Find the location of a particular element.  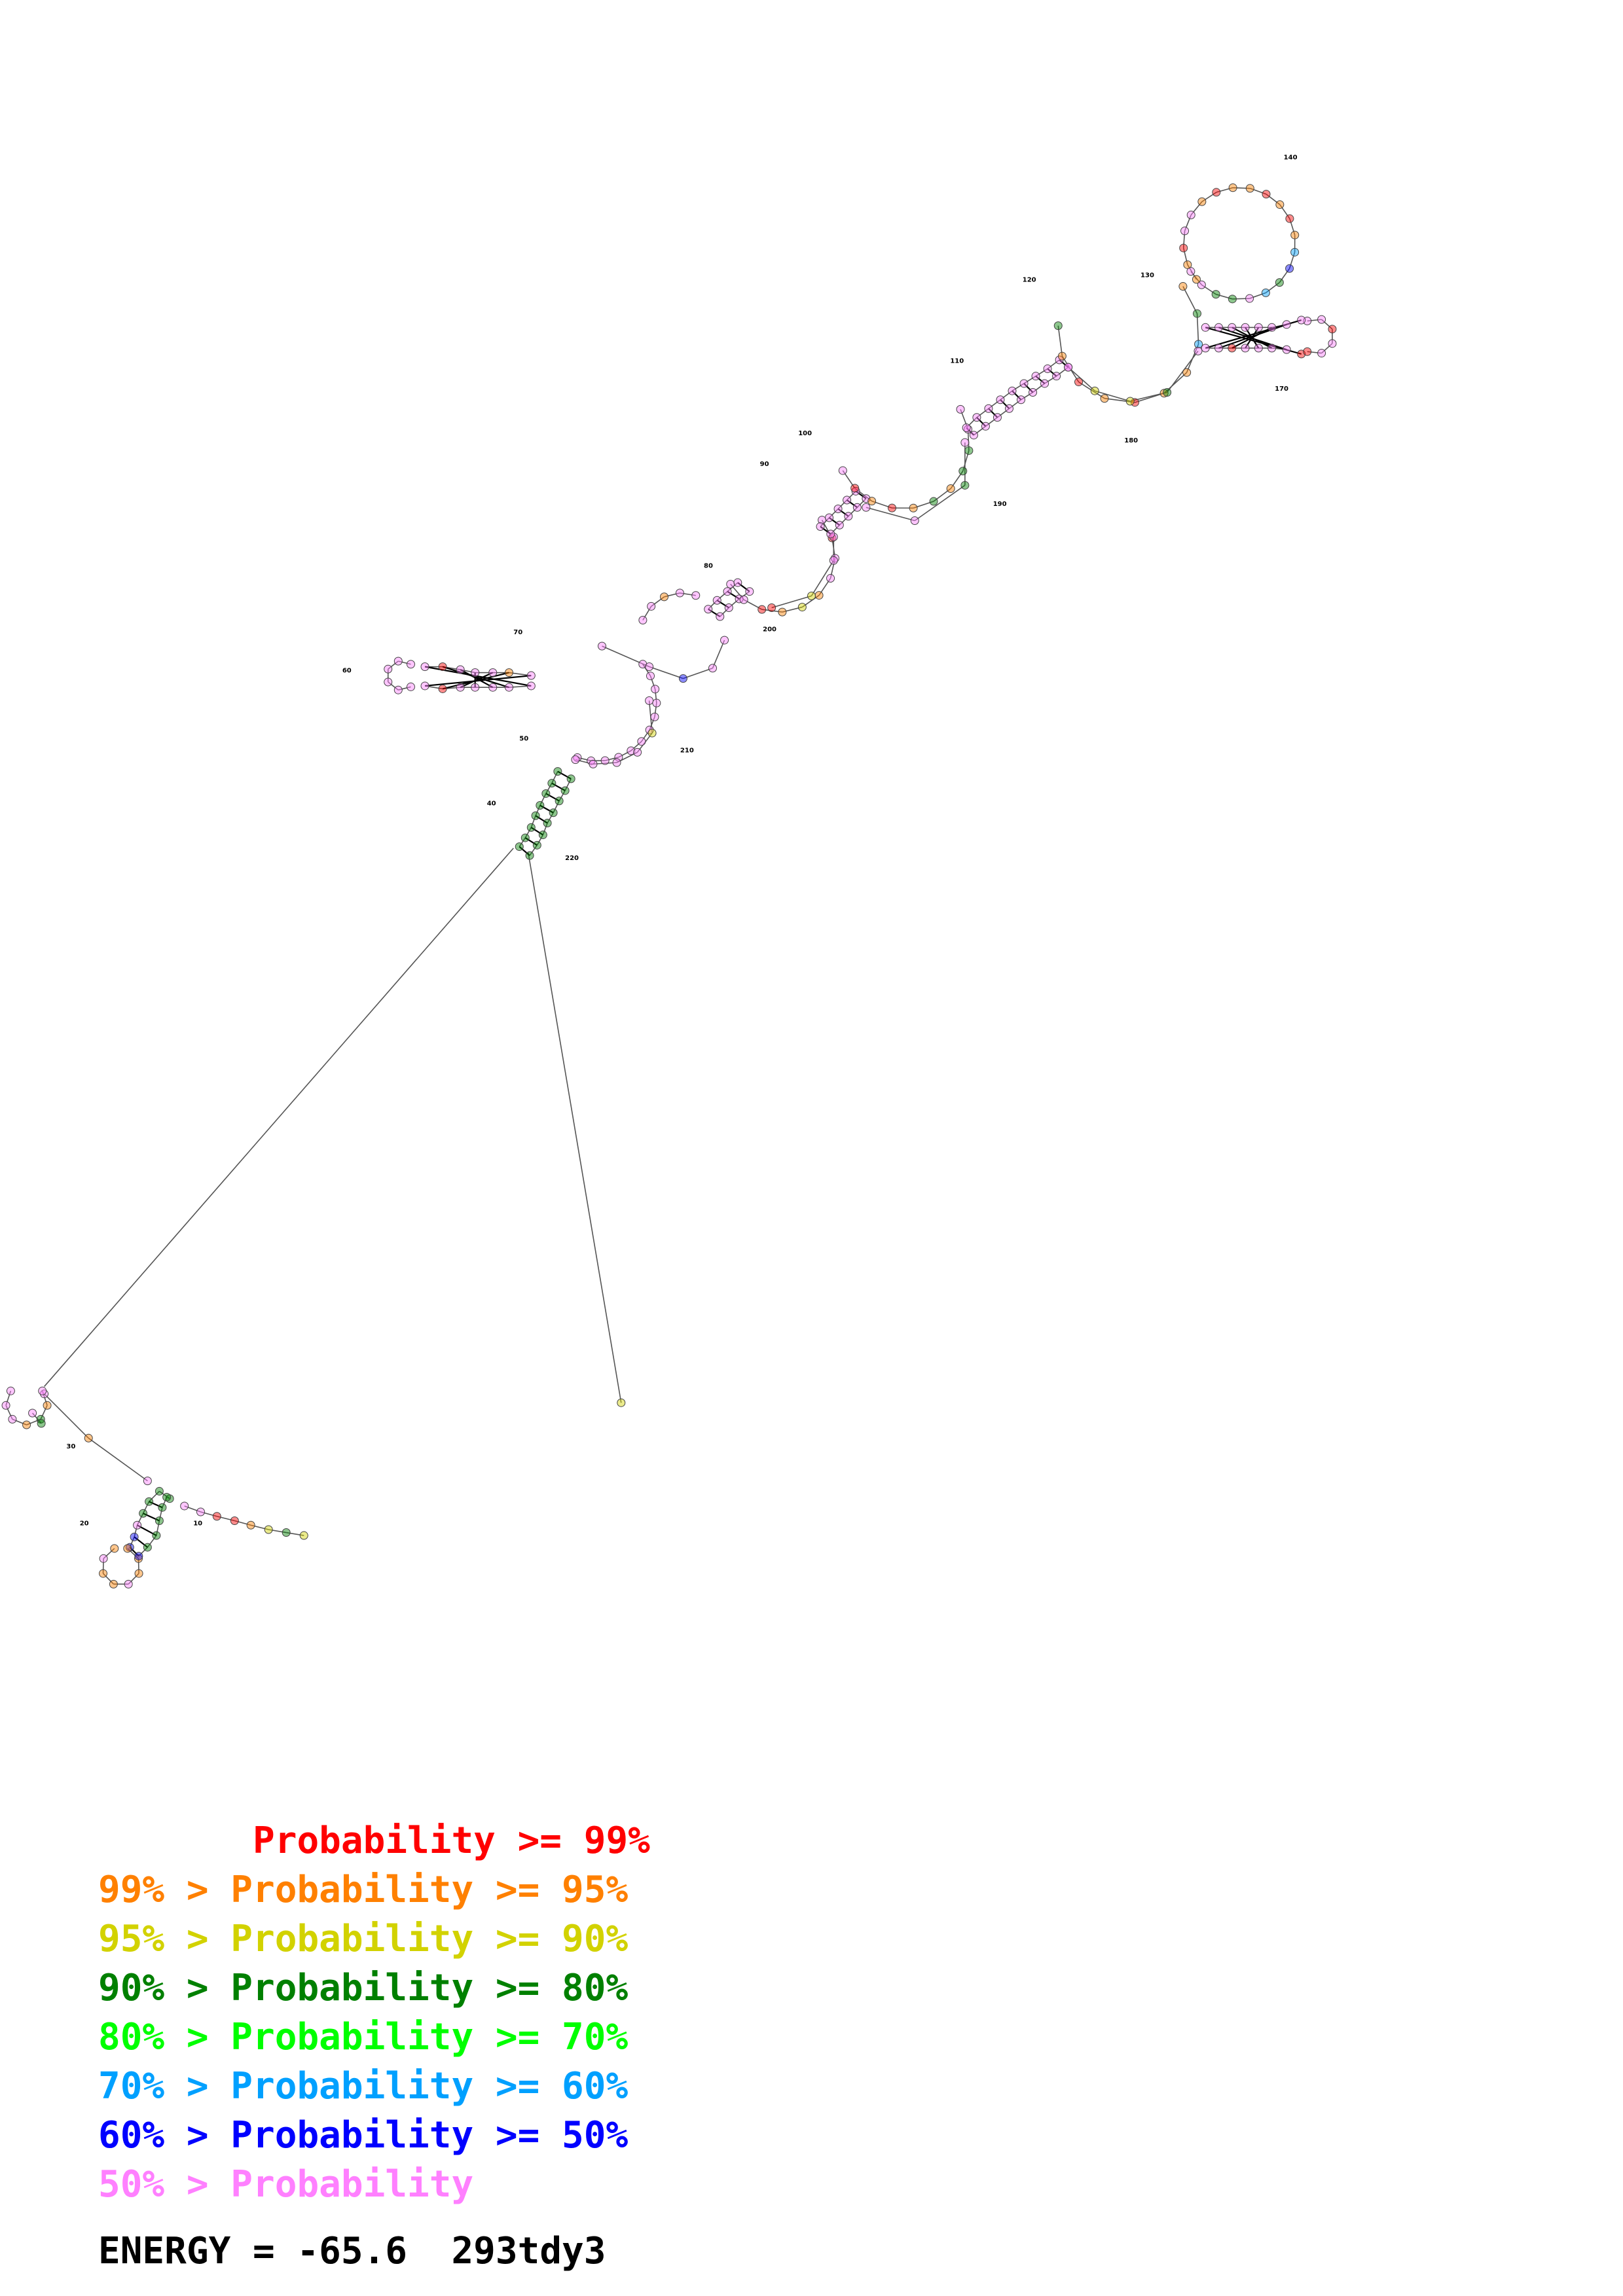

position-label: 170 is located at coordinates (1281, 389).